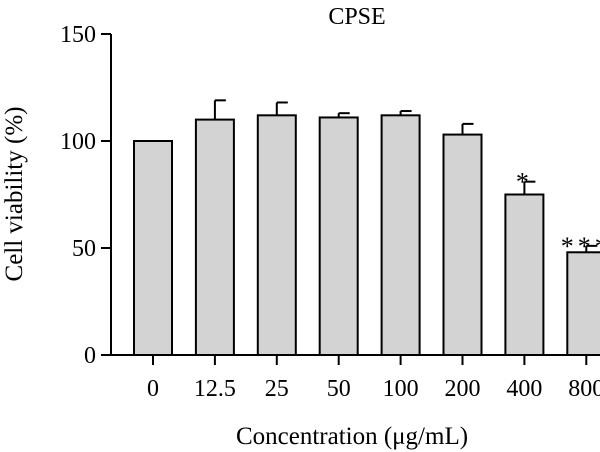 This screenshot has height=452, width=600. What do you see at coordinates (352, 436) in the screenshot?
I see `x-axis-title: Concentration (μg/mL)` at bounding box center [352, 436].